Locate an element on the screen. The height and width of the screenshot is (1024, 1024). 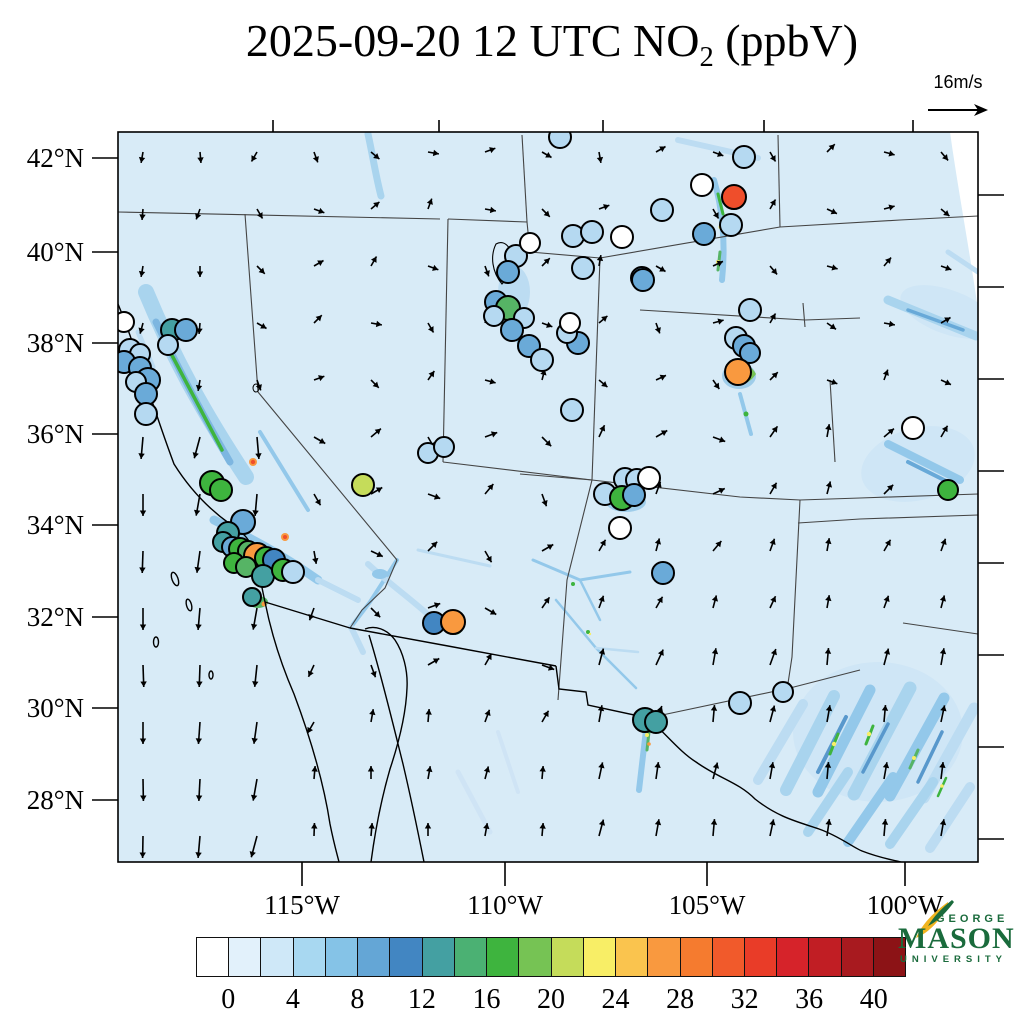
lon-tick-label: 100°W is located at coordinates (905, 905).